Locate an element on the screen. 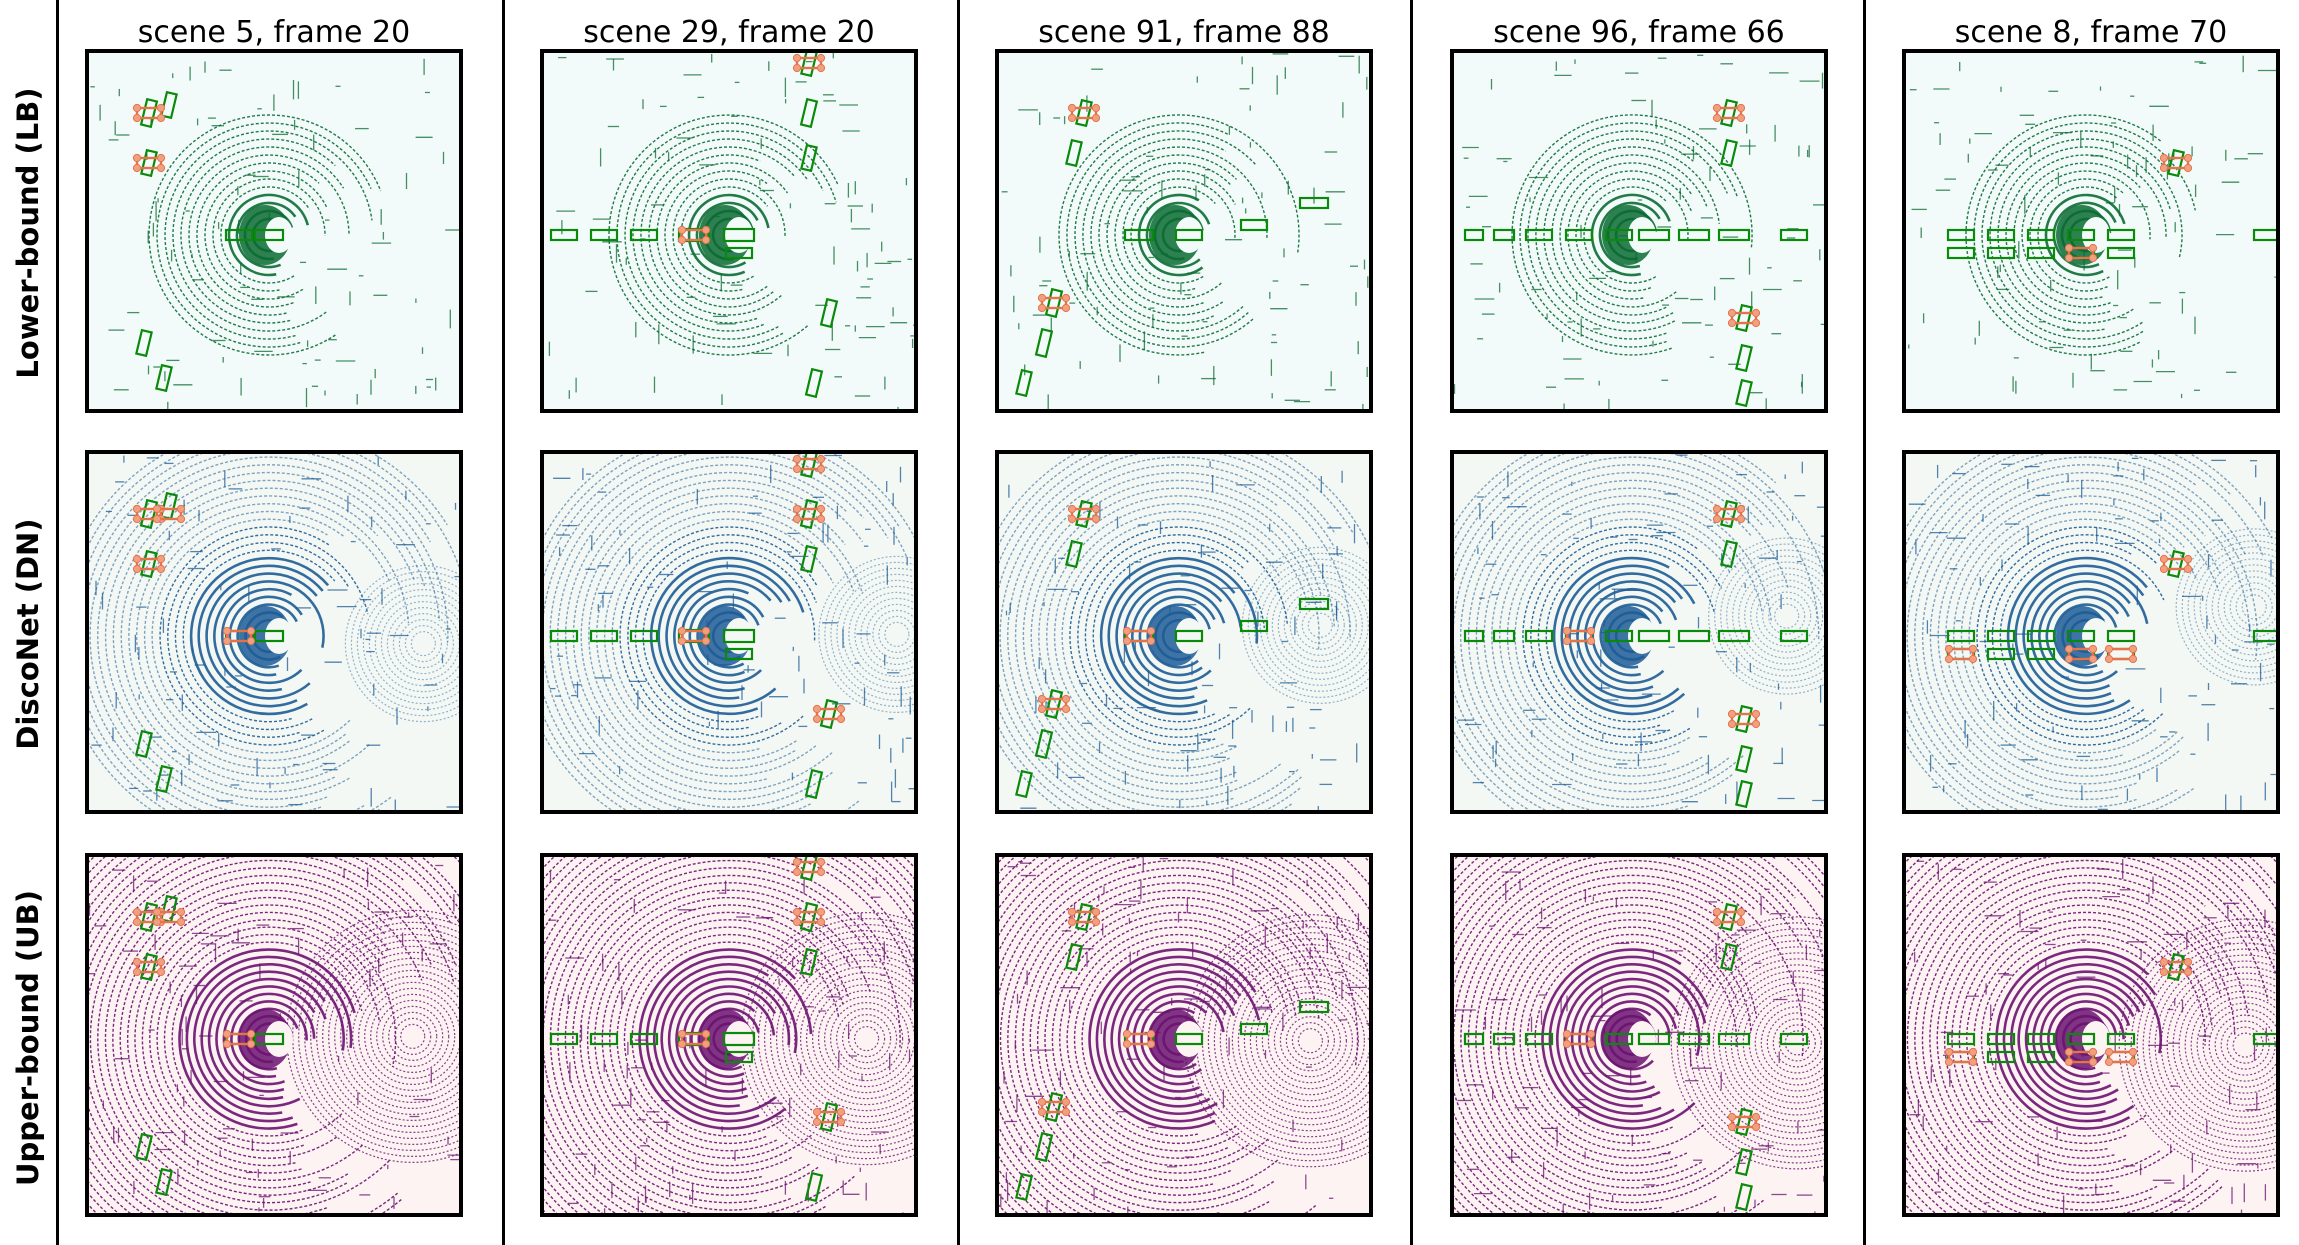 This screenshot has width=2299, height=1245. bev-panel-row2-col1 is located at coordinates (274, 632).